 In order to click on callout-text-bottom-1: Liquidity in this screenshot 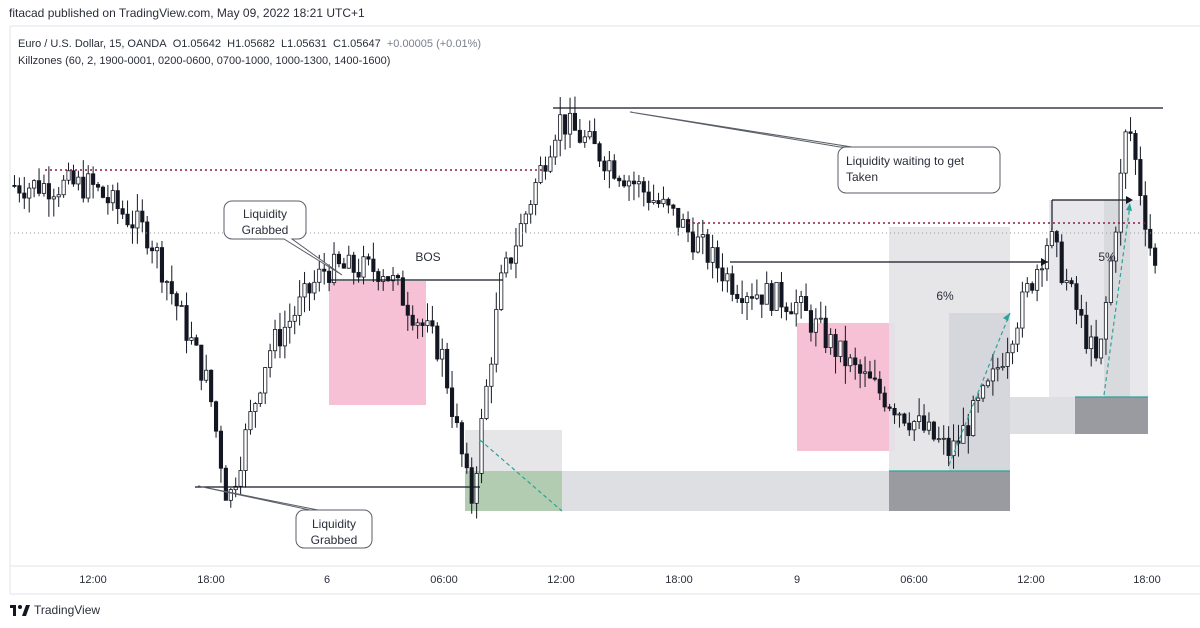, I will do `click(334, 524)`.